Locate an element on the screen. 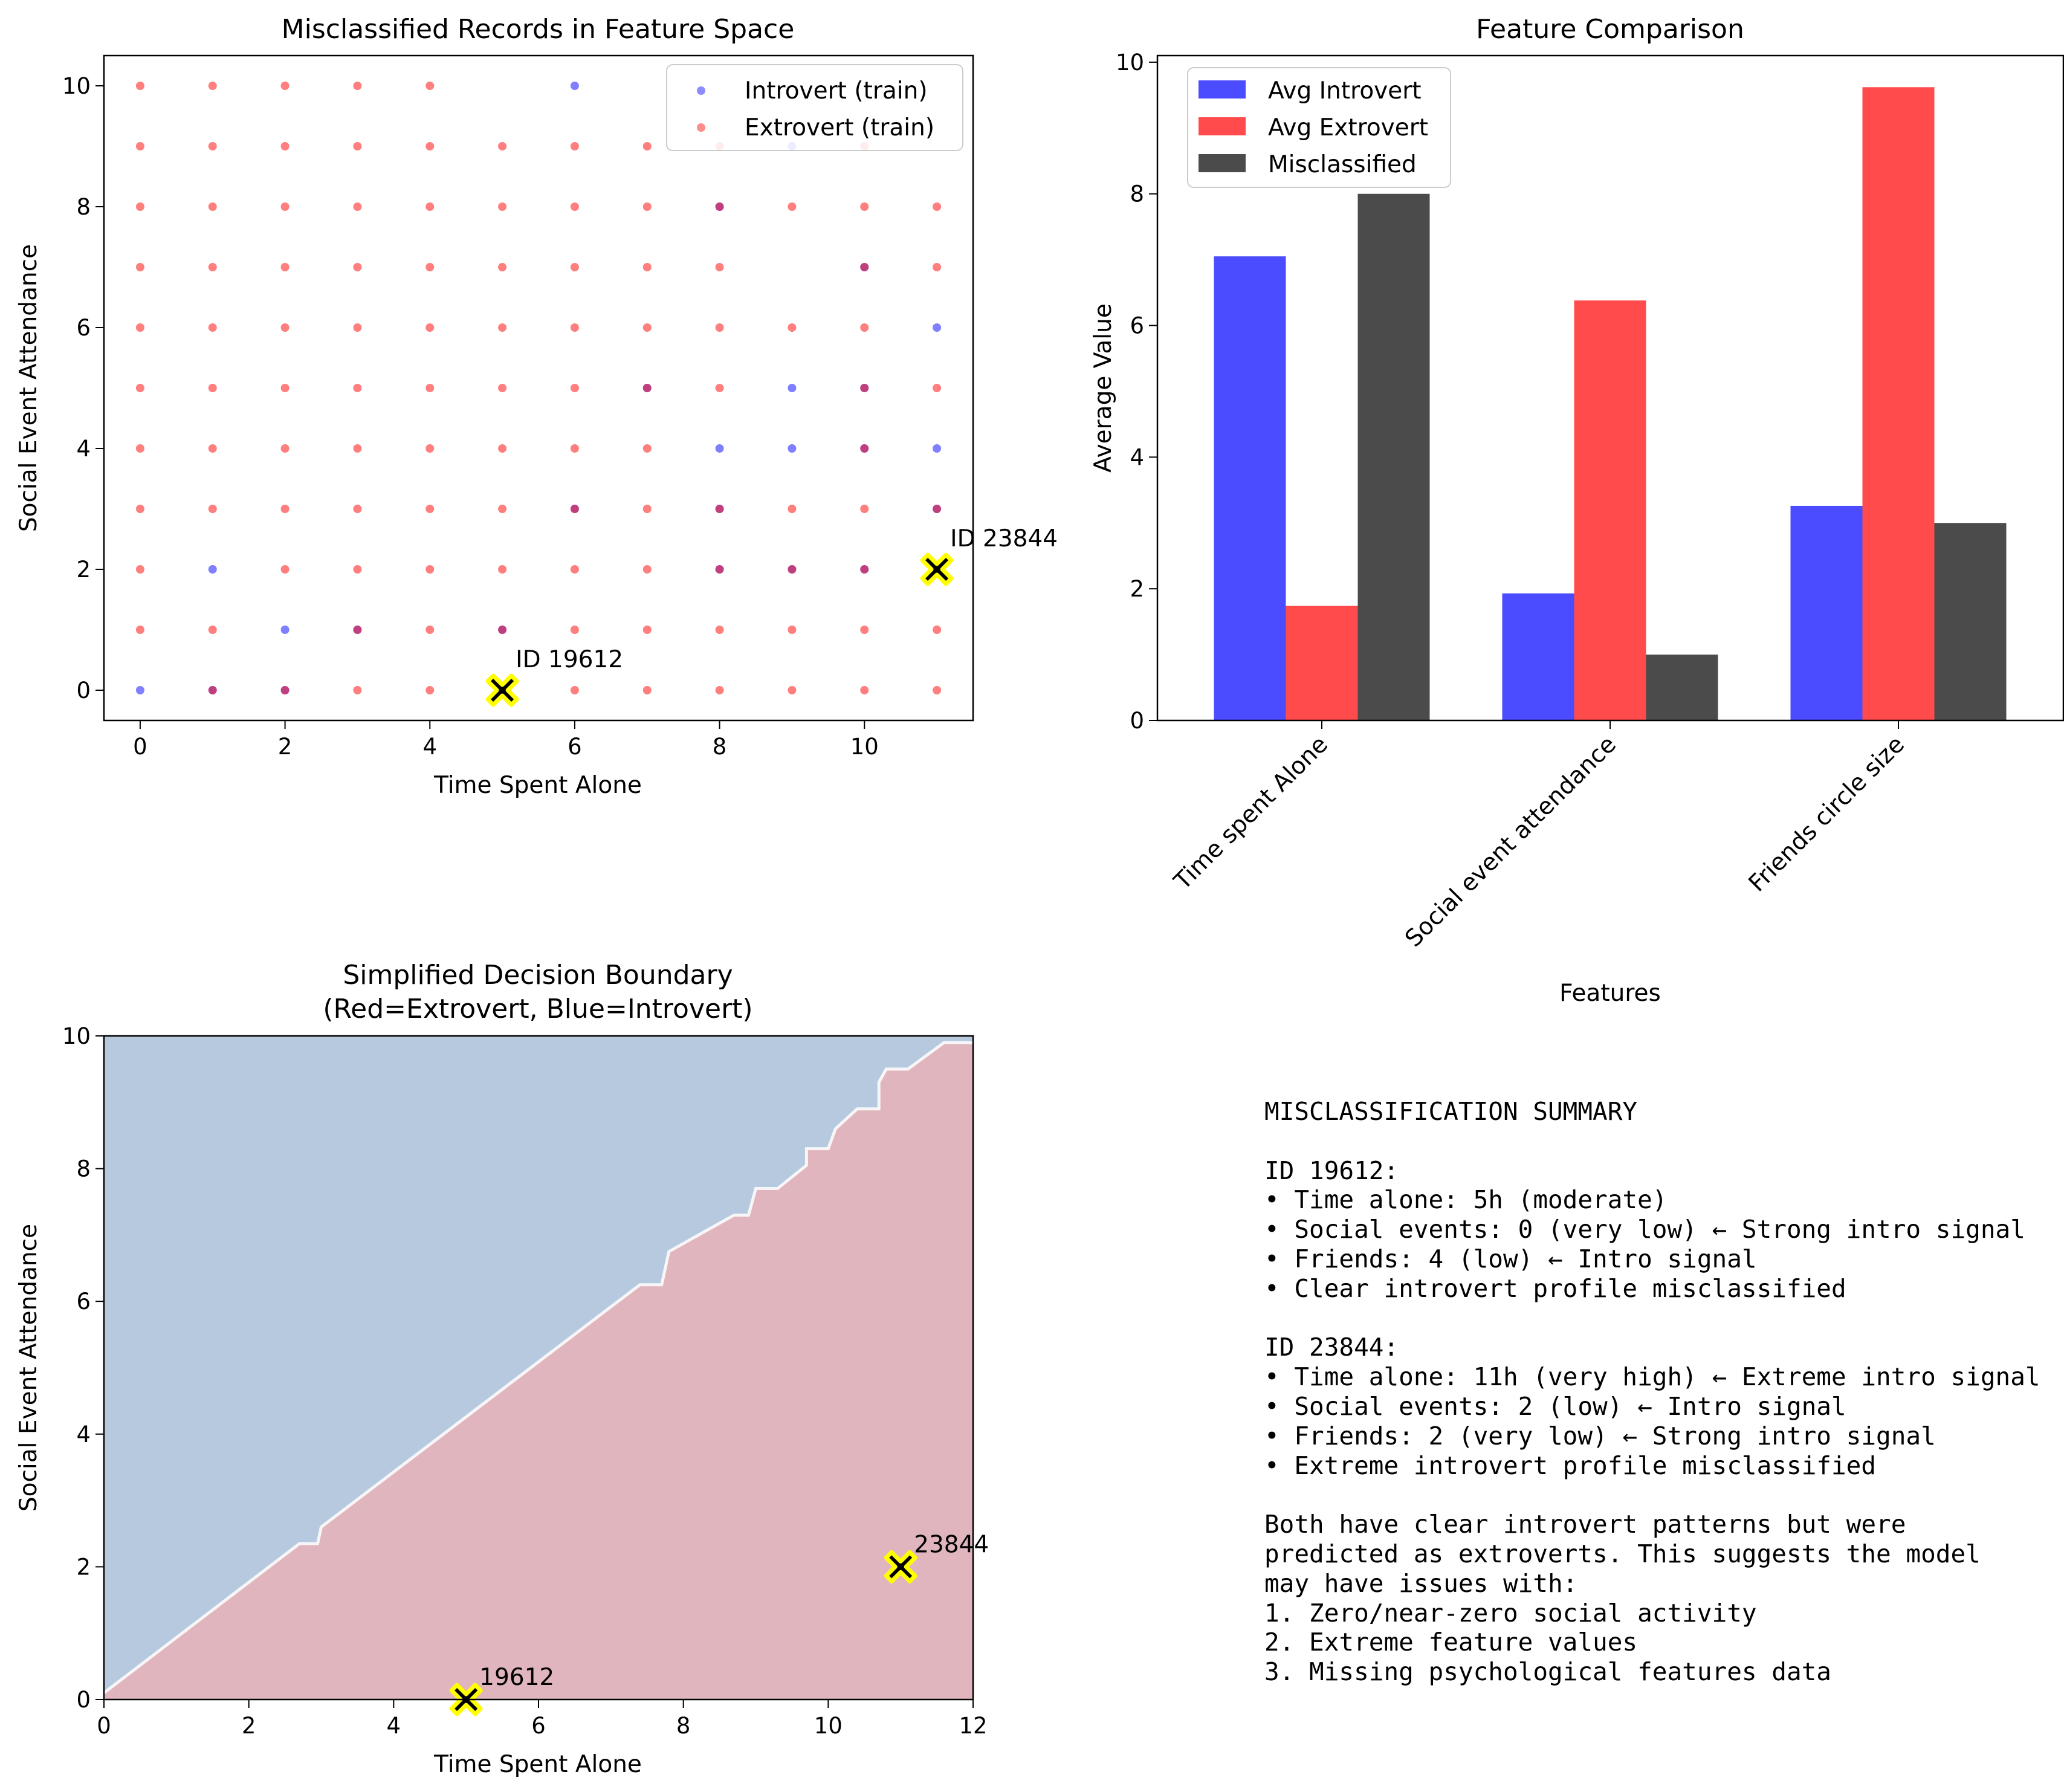 This screenshot has height=1792, width=2064. legend-extrovert-marker is located at coordinates (701, 127).